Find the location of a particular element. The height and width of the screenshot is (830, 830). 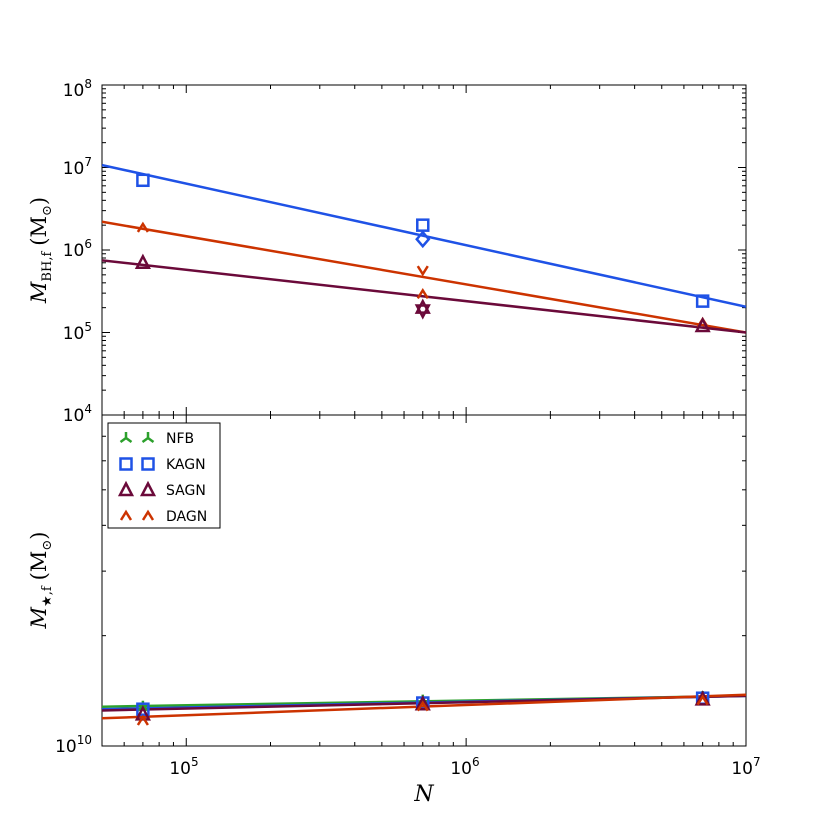

top-panel-markers is located at coordinates (422, 253).